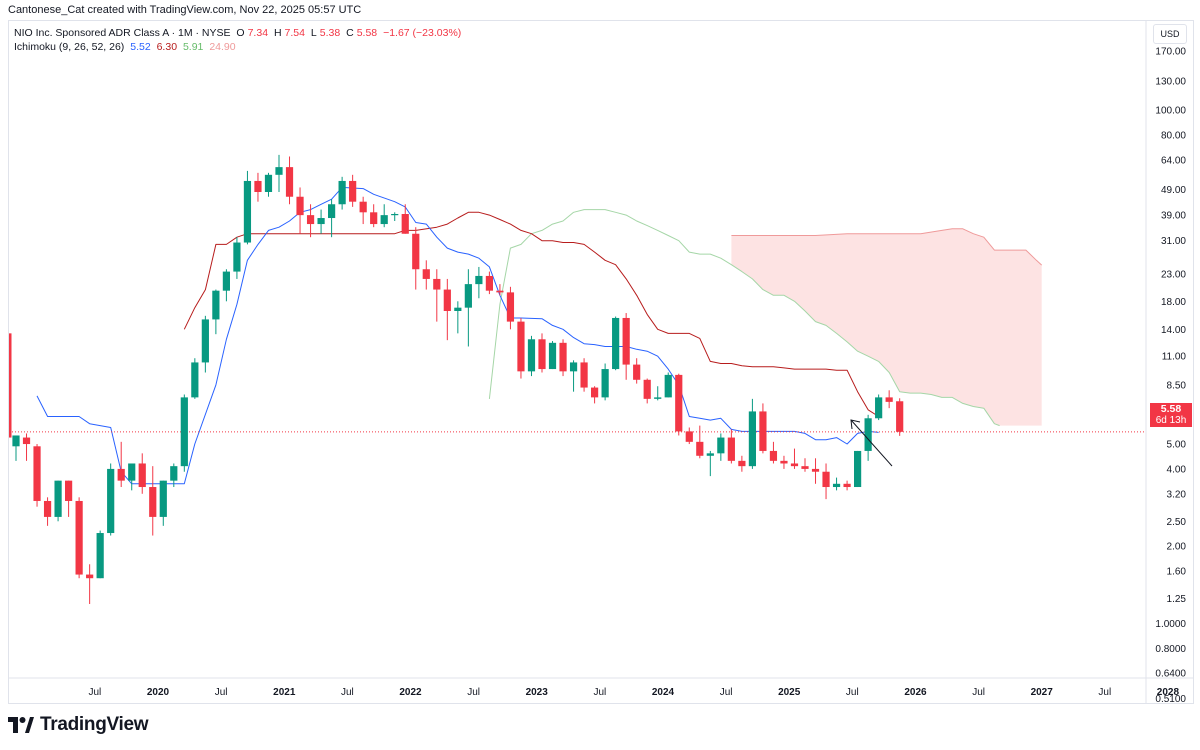 Image resolution: width=1200 pixels, height=750 pixels. What do you see at coordinates (193, 47) in the screenshot?
I see `ichimoku-lagging-value: 5.91` at bounding box center [193, 47].